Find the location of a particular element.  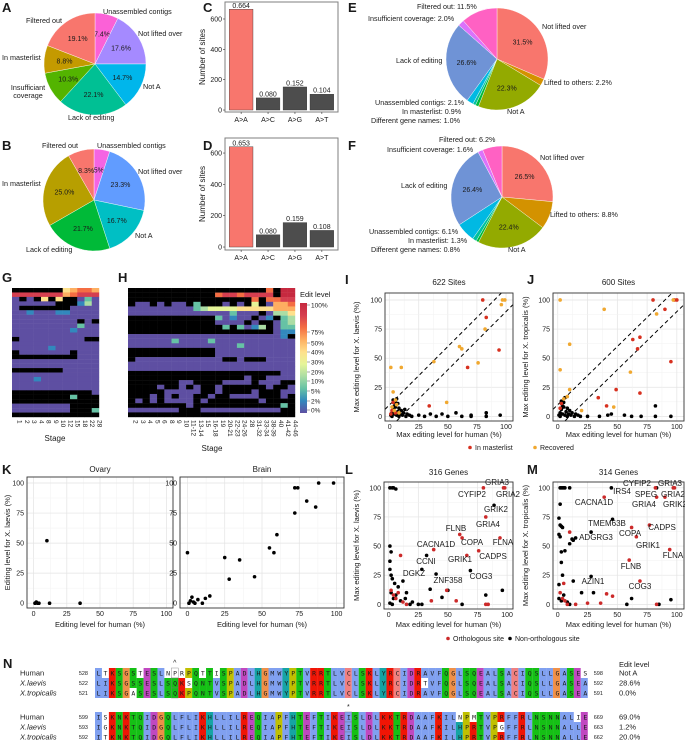

stage-tick-label: 15 is located at coordinates (207, 424).